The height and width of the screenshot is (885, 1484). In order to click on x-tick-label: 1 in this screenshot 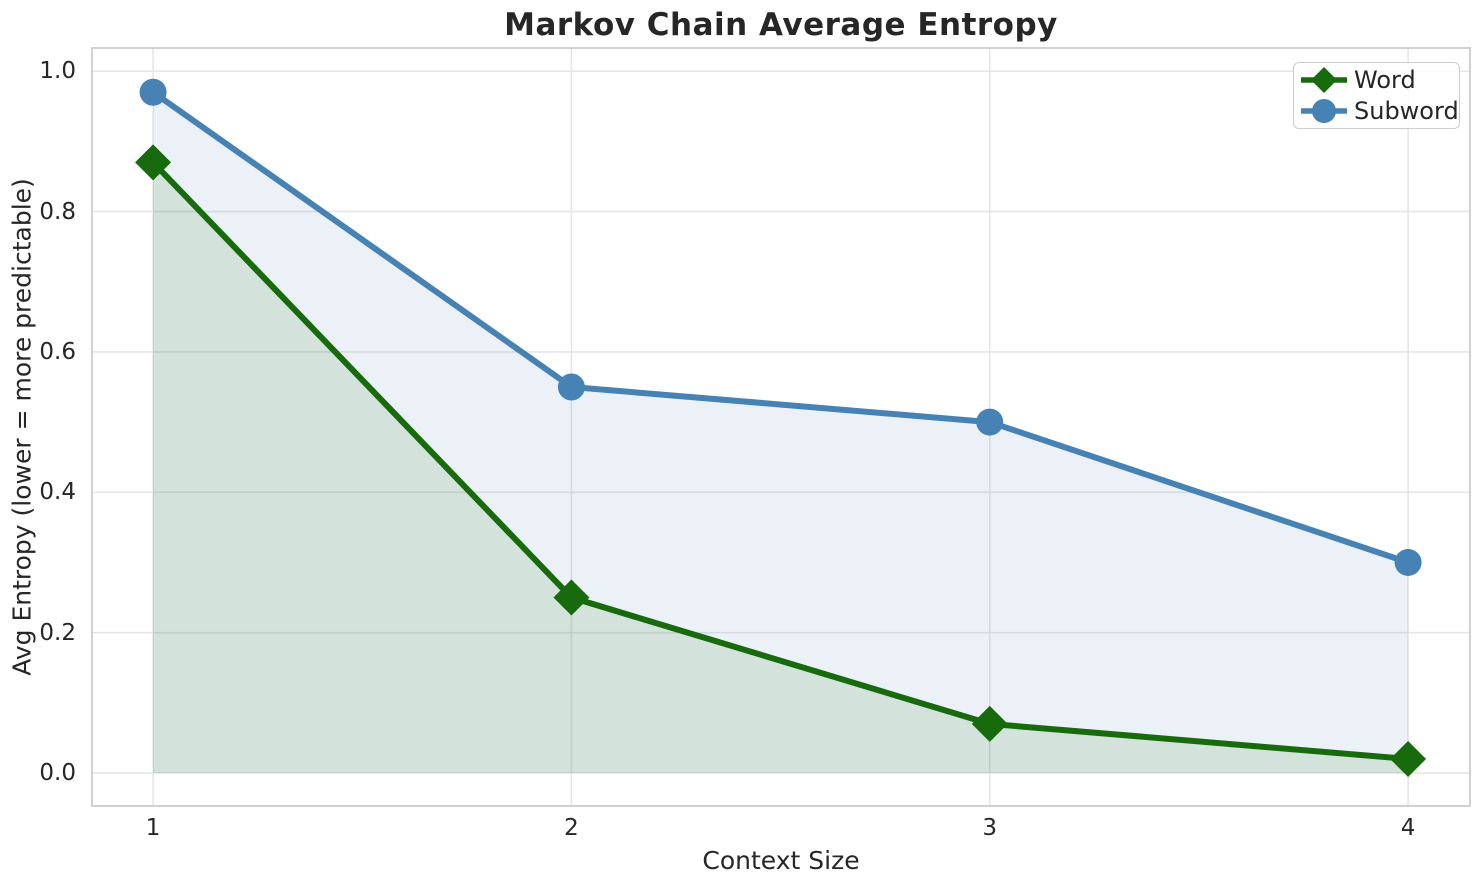, I will do `click(153, 828)`.